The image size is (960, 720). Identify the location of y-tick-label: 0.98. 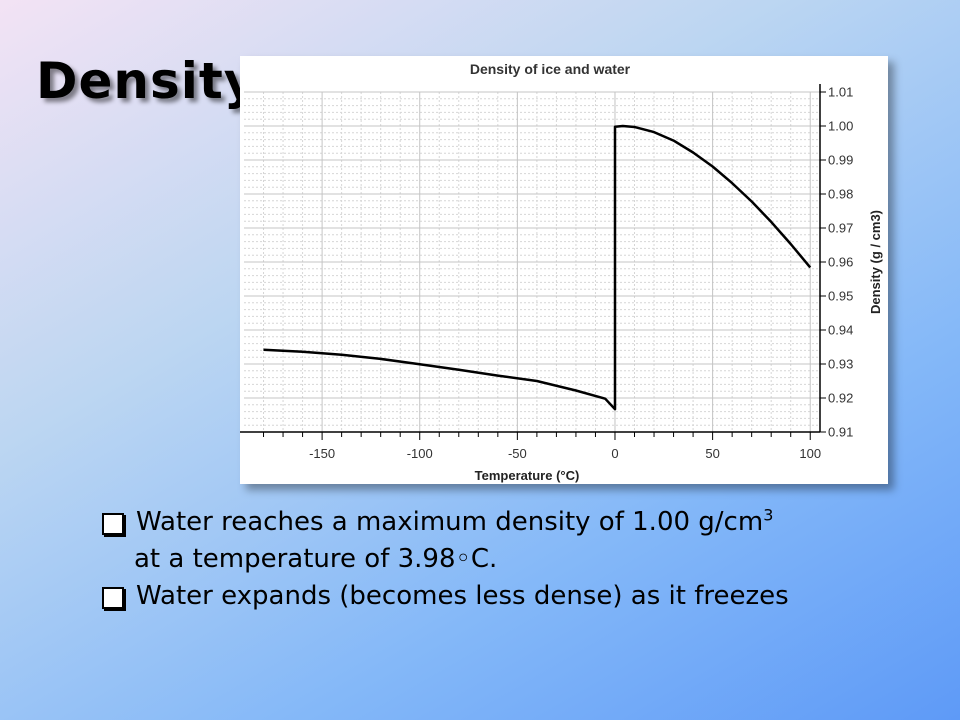
(840, 194).